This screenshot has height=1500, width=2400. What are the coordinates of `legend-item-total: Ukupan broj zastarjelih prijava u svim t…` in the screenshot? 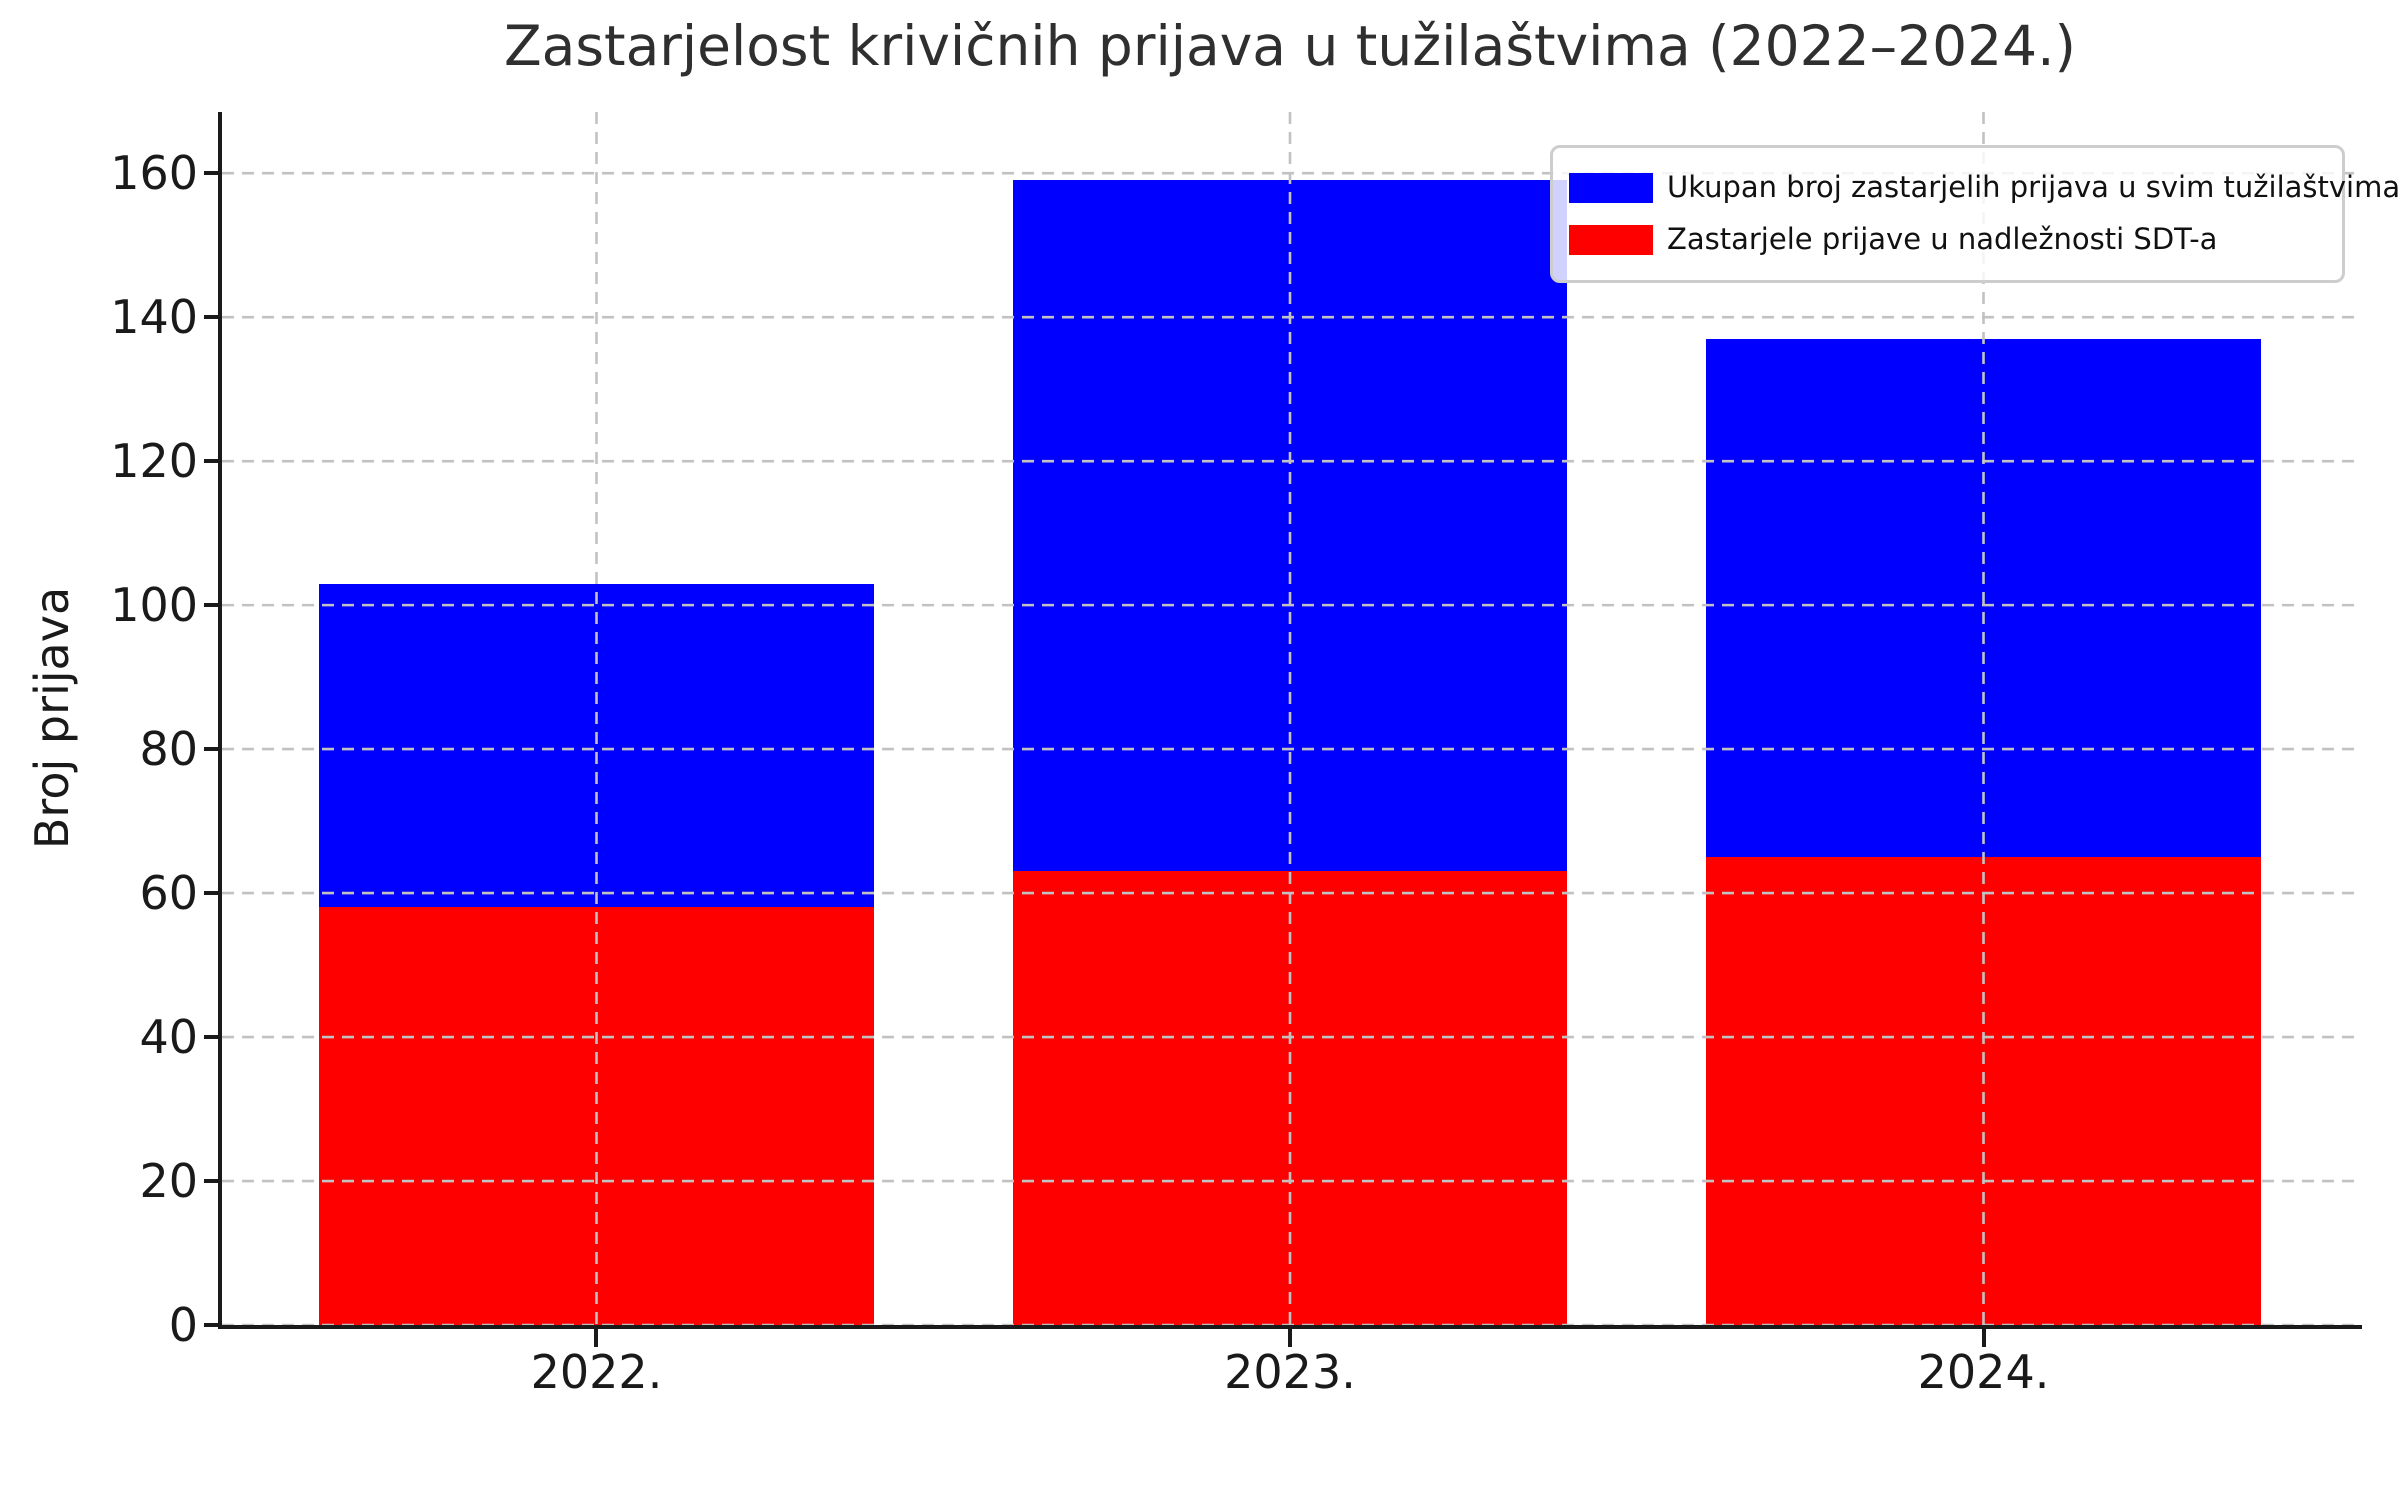 It's located at (1984, 187).